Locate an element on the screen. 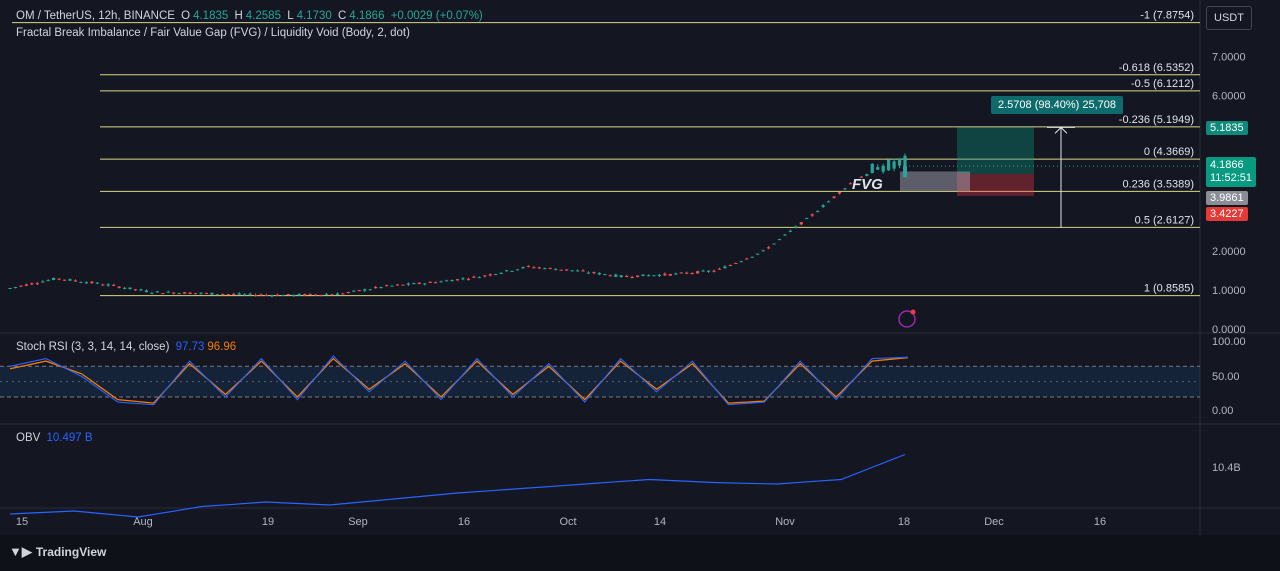 The width and height of the screenshot is (1280, 571). currency-button: USDT is located at coordinates (1229, 18).